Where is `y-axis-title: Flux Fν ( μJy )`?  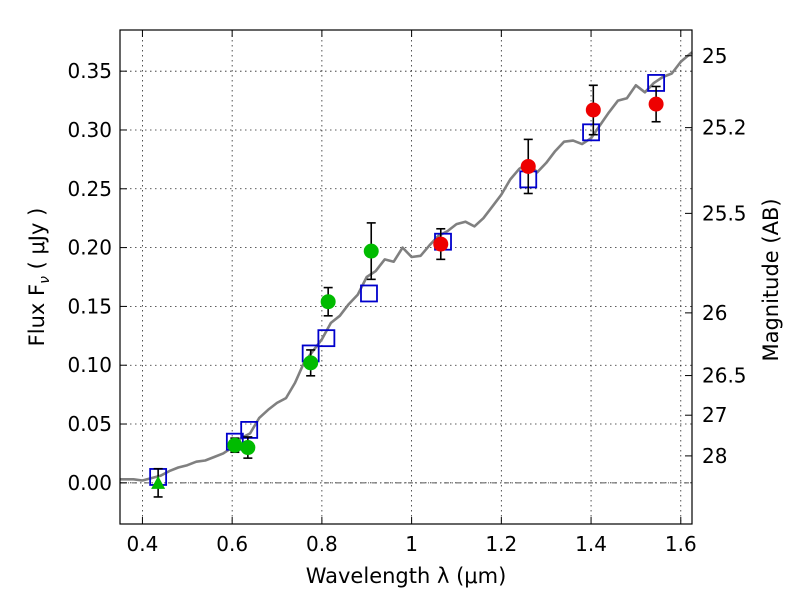
y-axis-title: Flux Fν ( μJy ) is located at coordinates (39, 277).